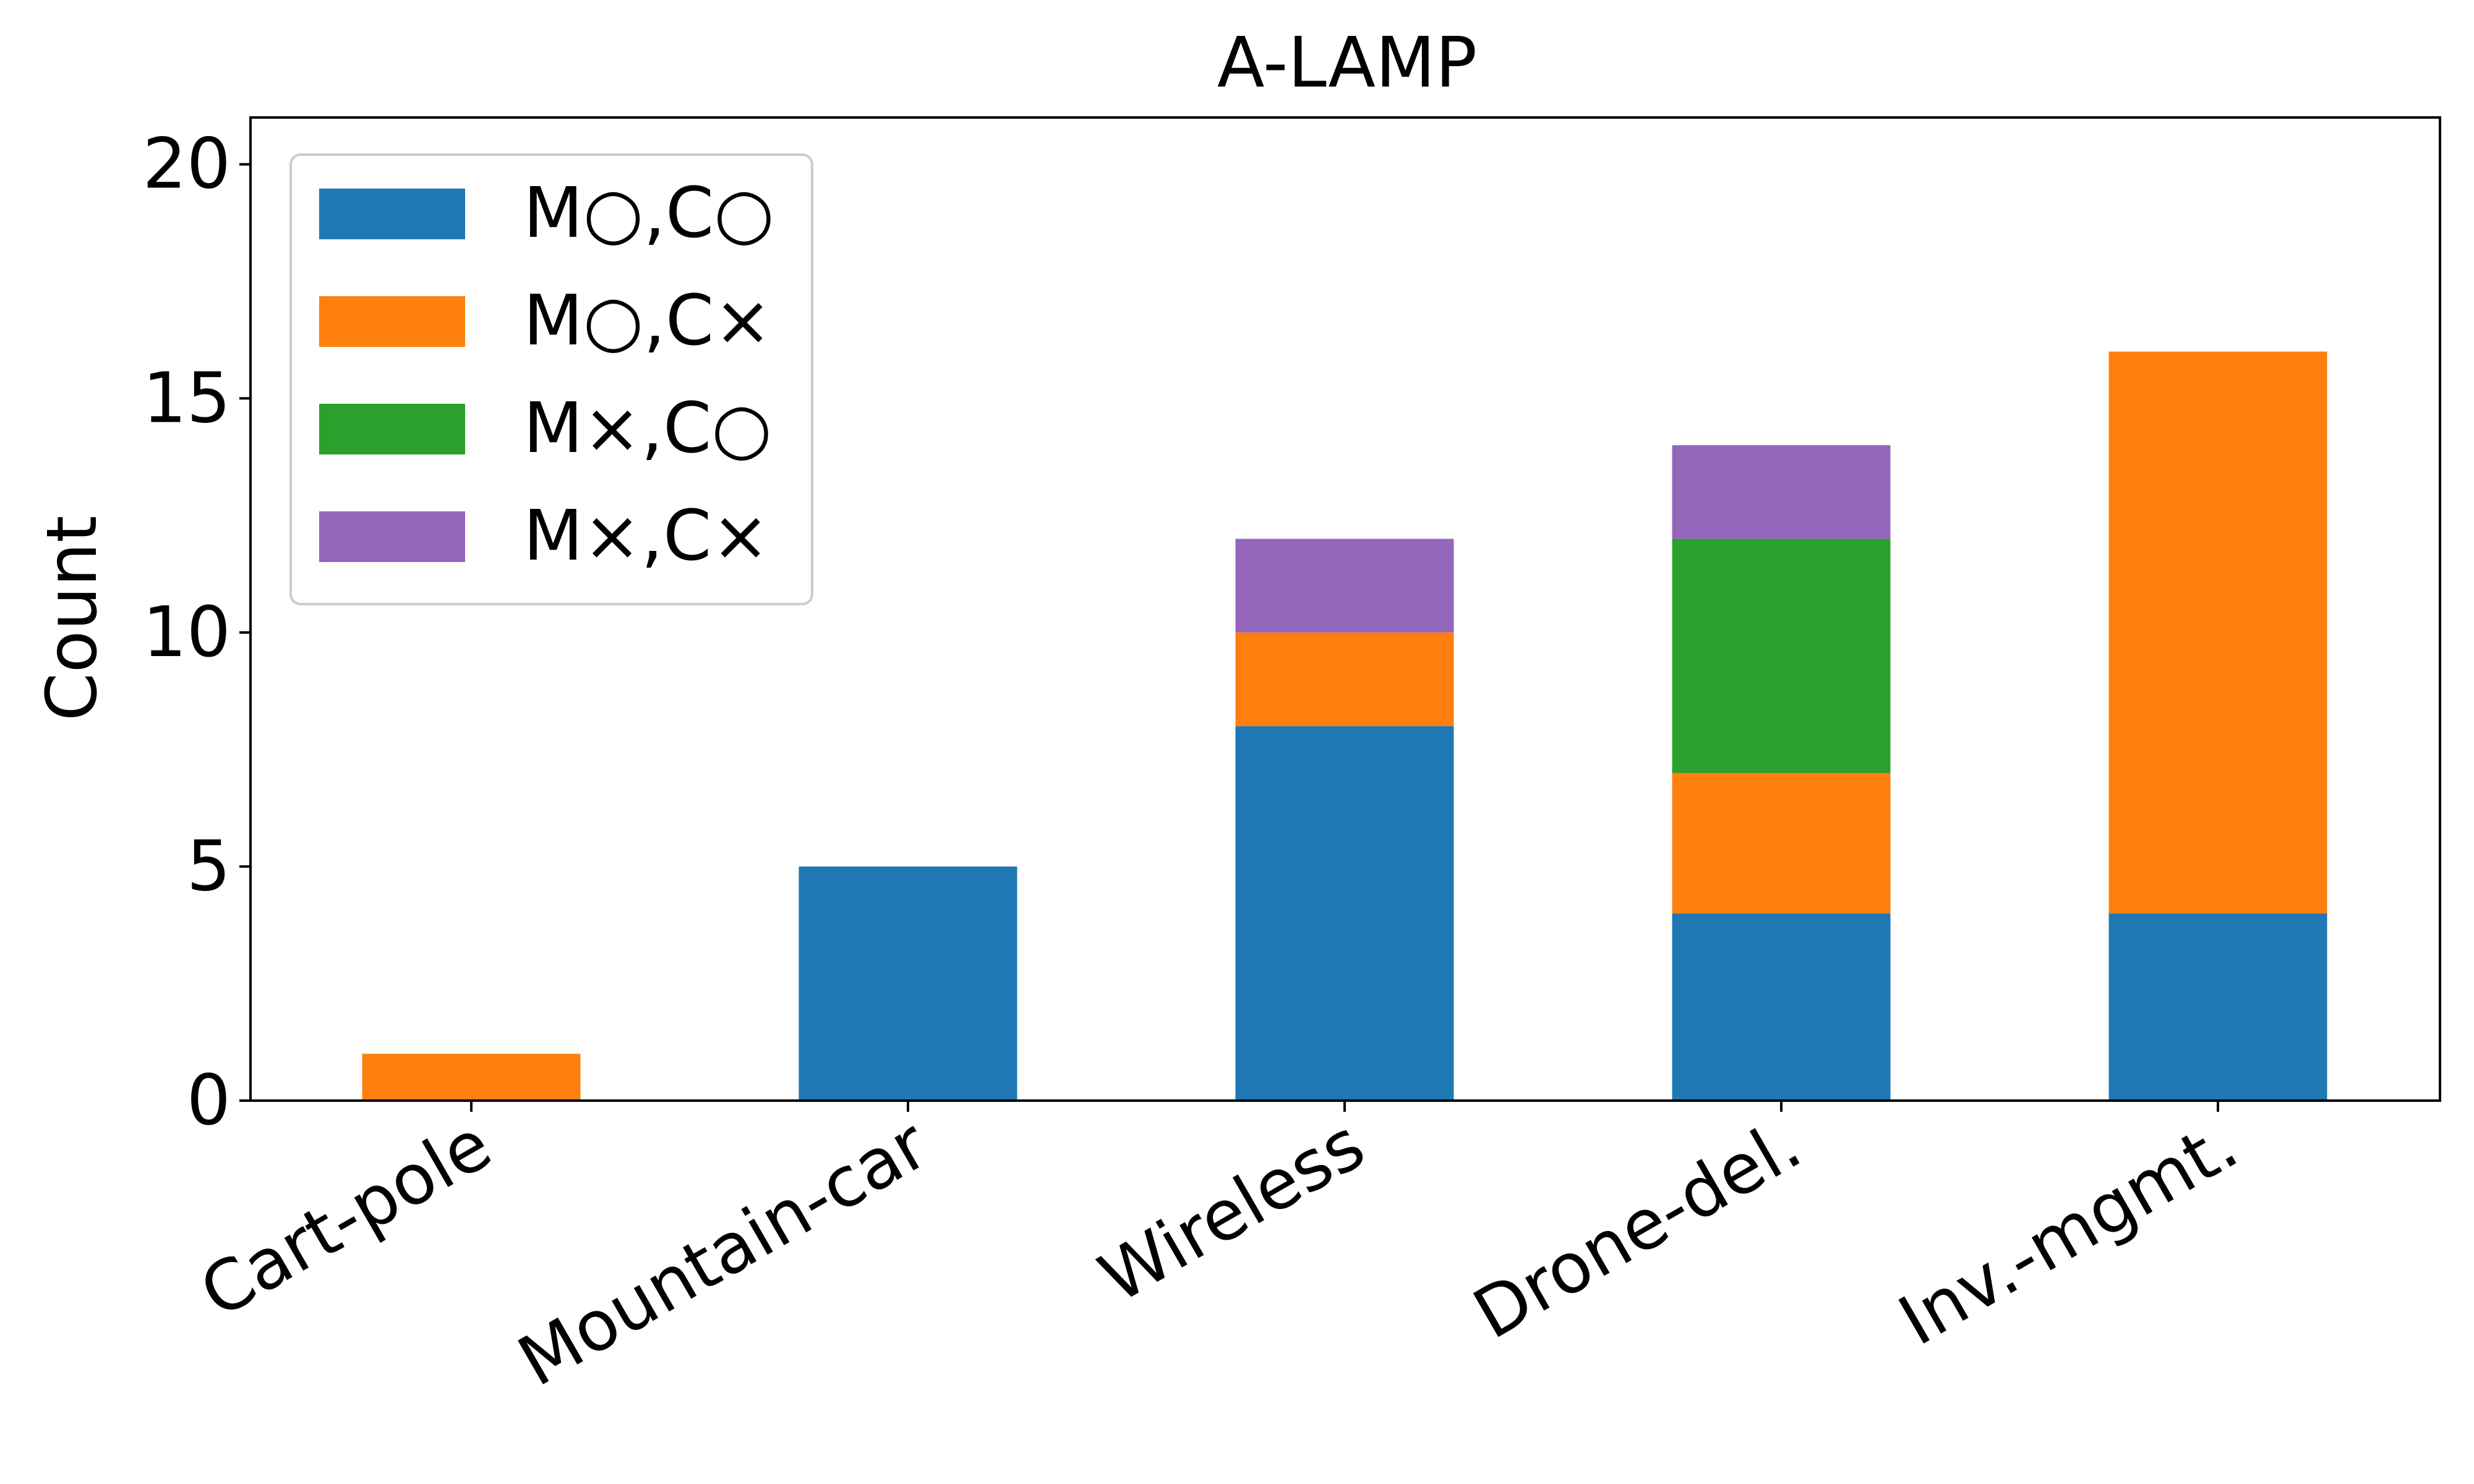 The image size is (2474, 1484). Describe the element at coordinates (187, 398) in the screenshot. I see `y-tick-label: 15` at that location.